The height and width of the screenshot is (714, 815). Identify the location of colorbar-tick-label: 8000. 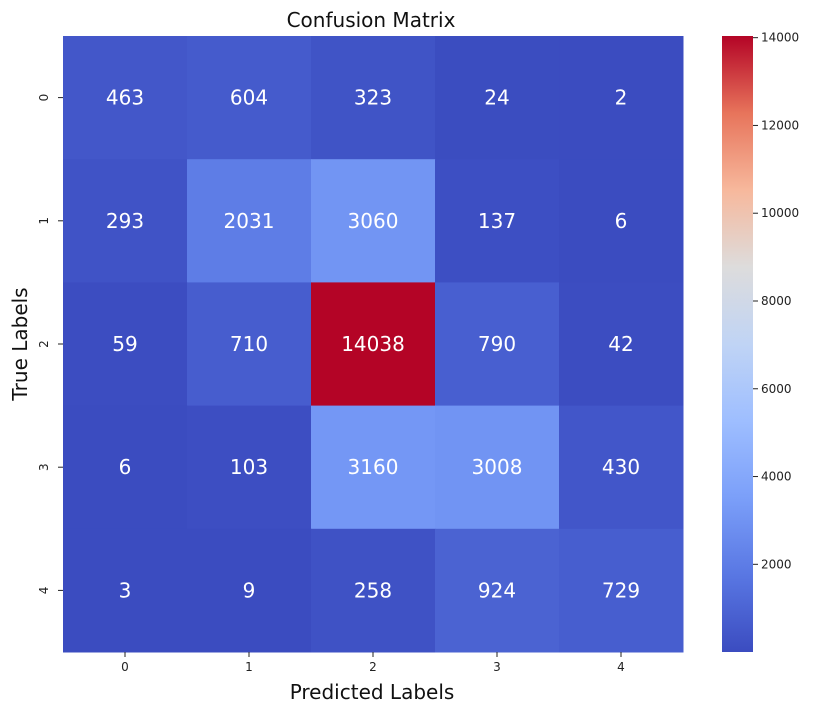
(776, 301).